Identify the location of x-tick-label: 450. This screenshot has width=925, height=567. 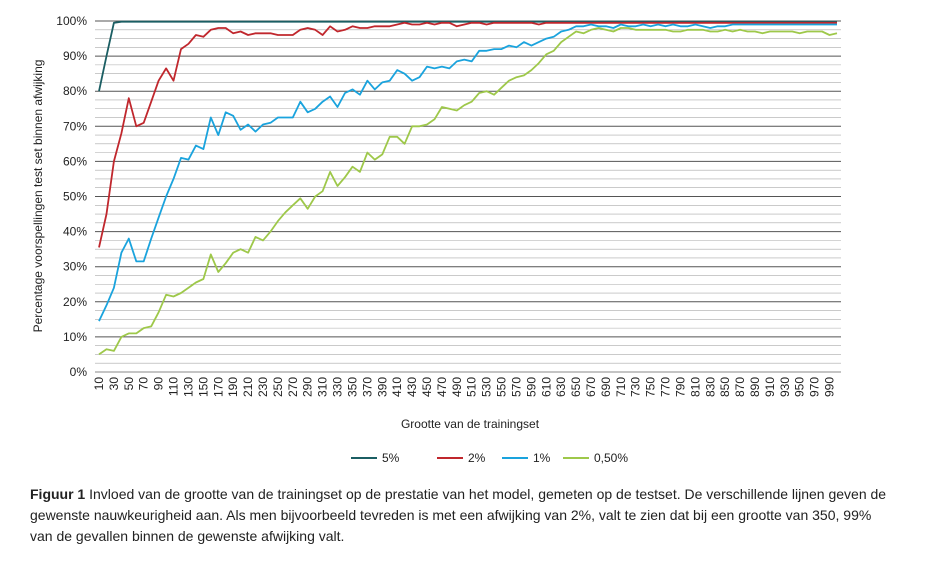
(427, 387).